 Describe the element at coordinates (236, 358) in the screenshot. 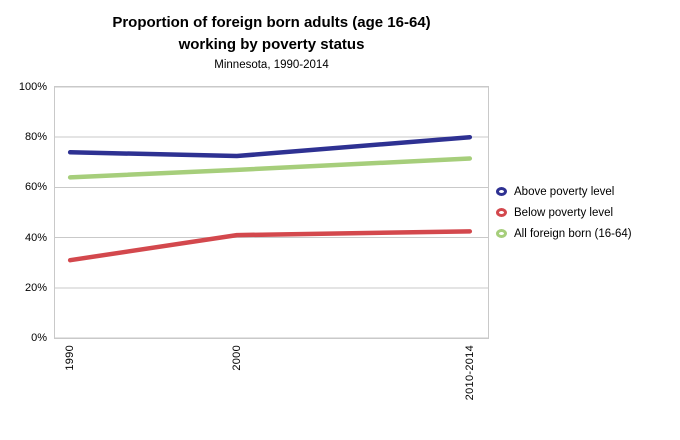

I see `x-tick-label: 2000` at that location.